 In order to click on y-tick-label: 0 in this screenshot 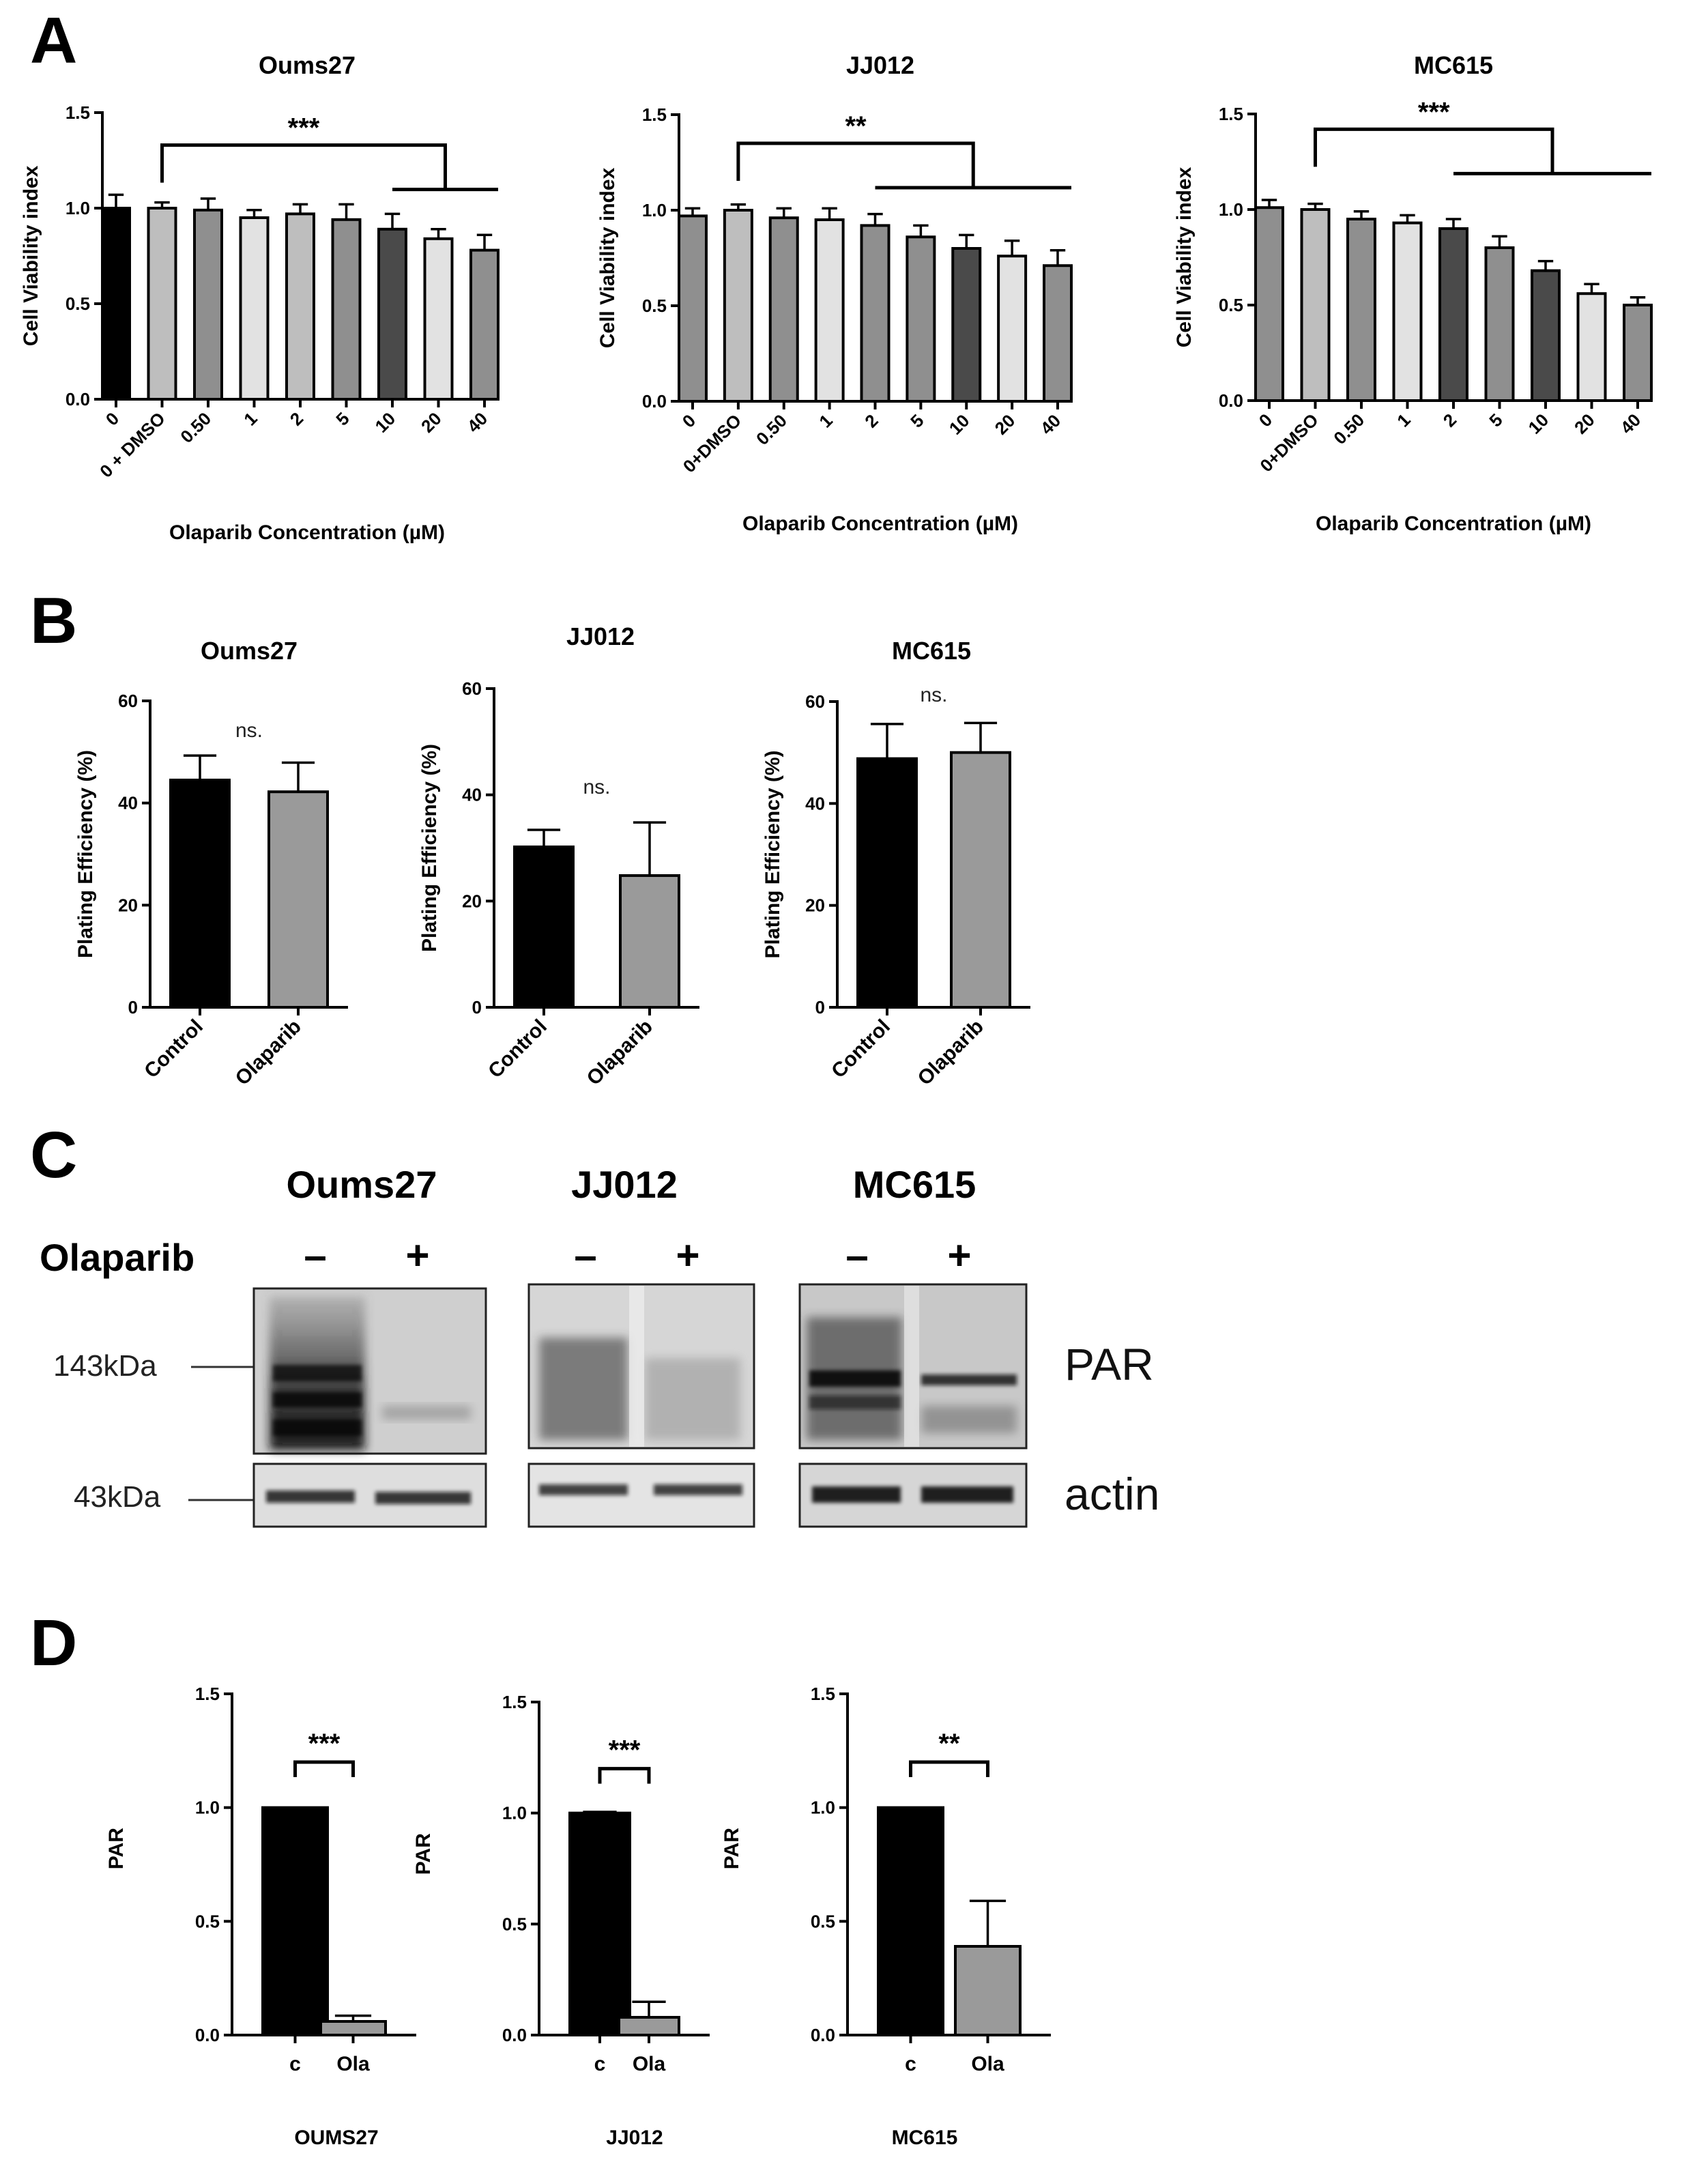, I will do `click(133, 1007)`.